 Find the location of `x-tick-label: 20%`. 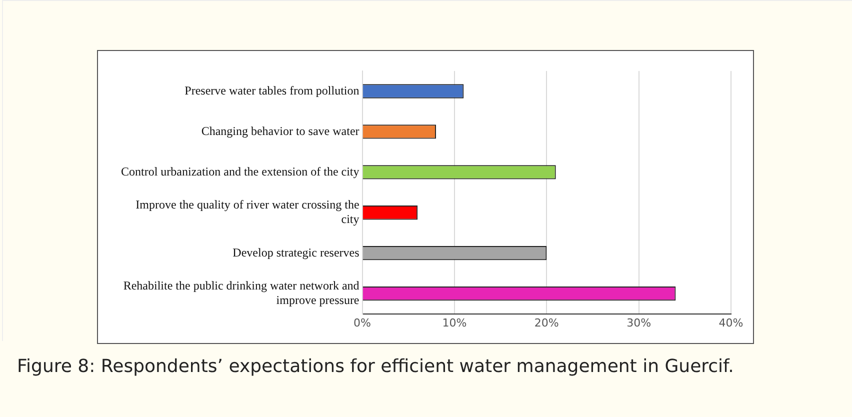

x-tick-label: 20% is located at coordinates (546, 323).